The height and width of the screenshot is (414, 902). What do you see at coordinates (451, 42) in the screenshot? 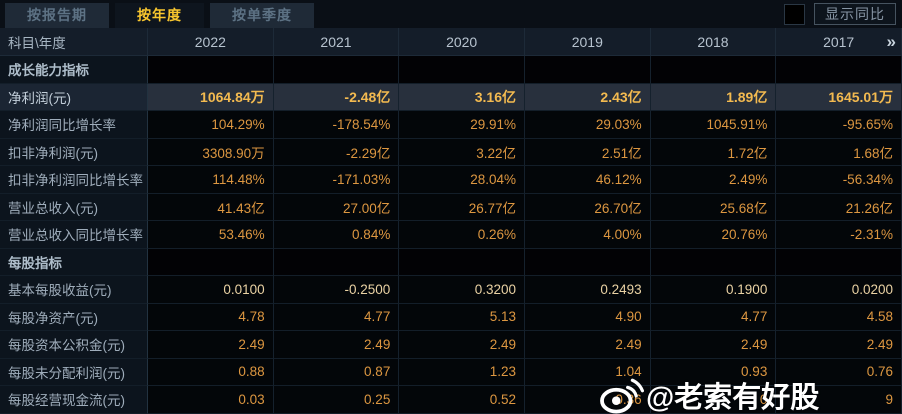
I see `table-header-row: 科目\年度 2022 2021 2020 2019 2018 2017 »` at bounding box center [451, 42].